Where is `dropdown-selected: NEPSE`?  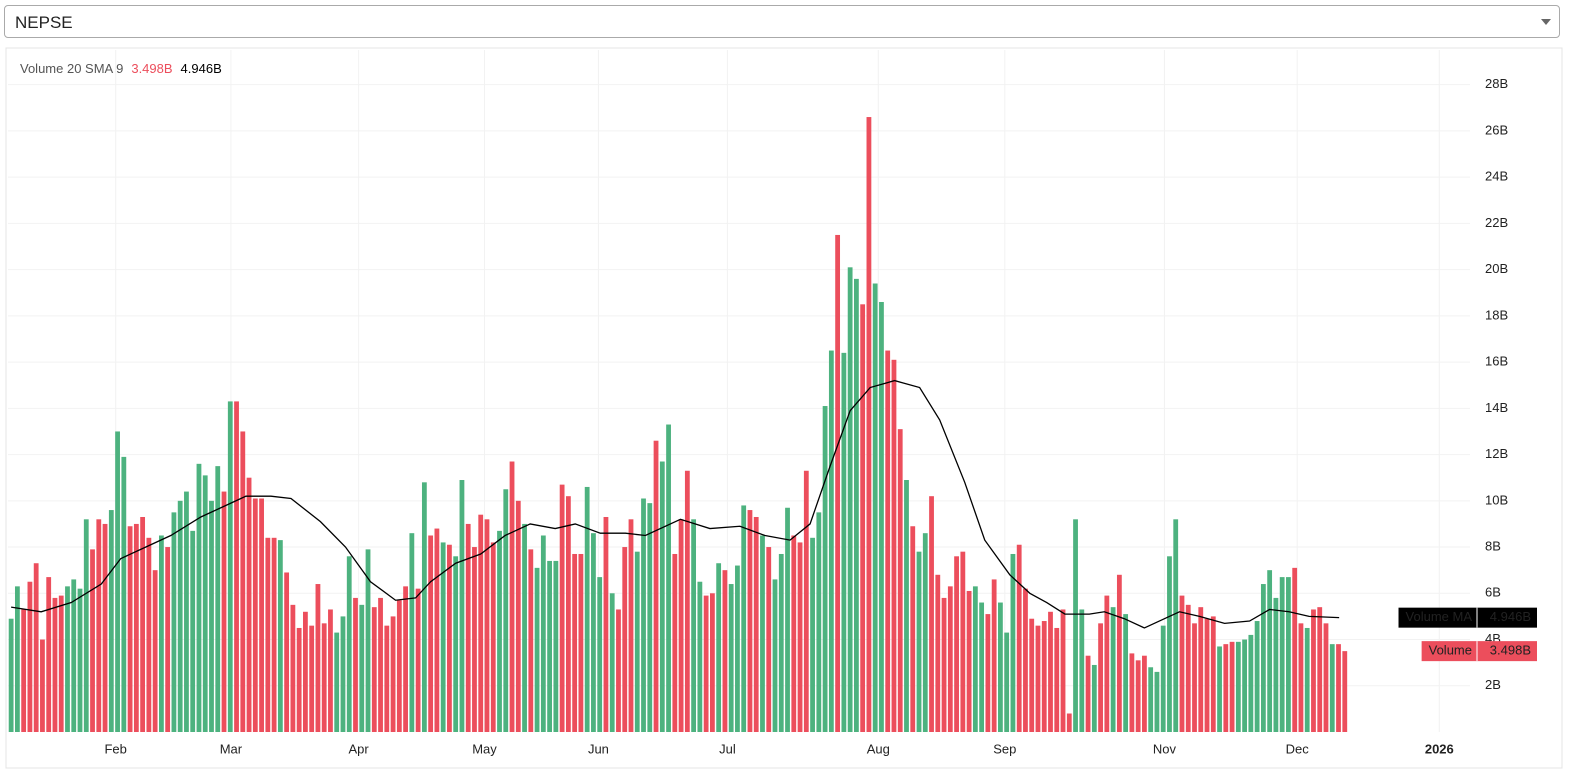
dropdown-selected: NEPSE is located at coordinates (44, 22).